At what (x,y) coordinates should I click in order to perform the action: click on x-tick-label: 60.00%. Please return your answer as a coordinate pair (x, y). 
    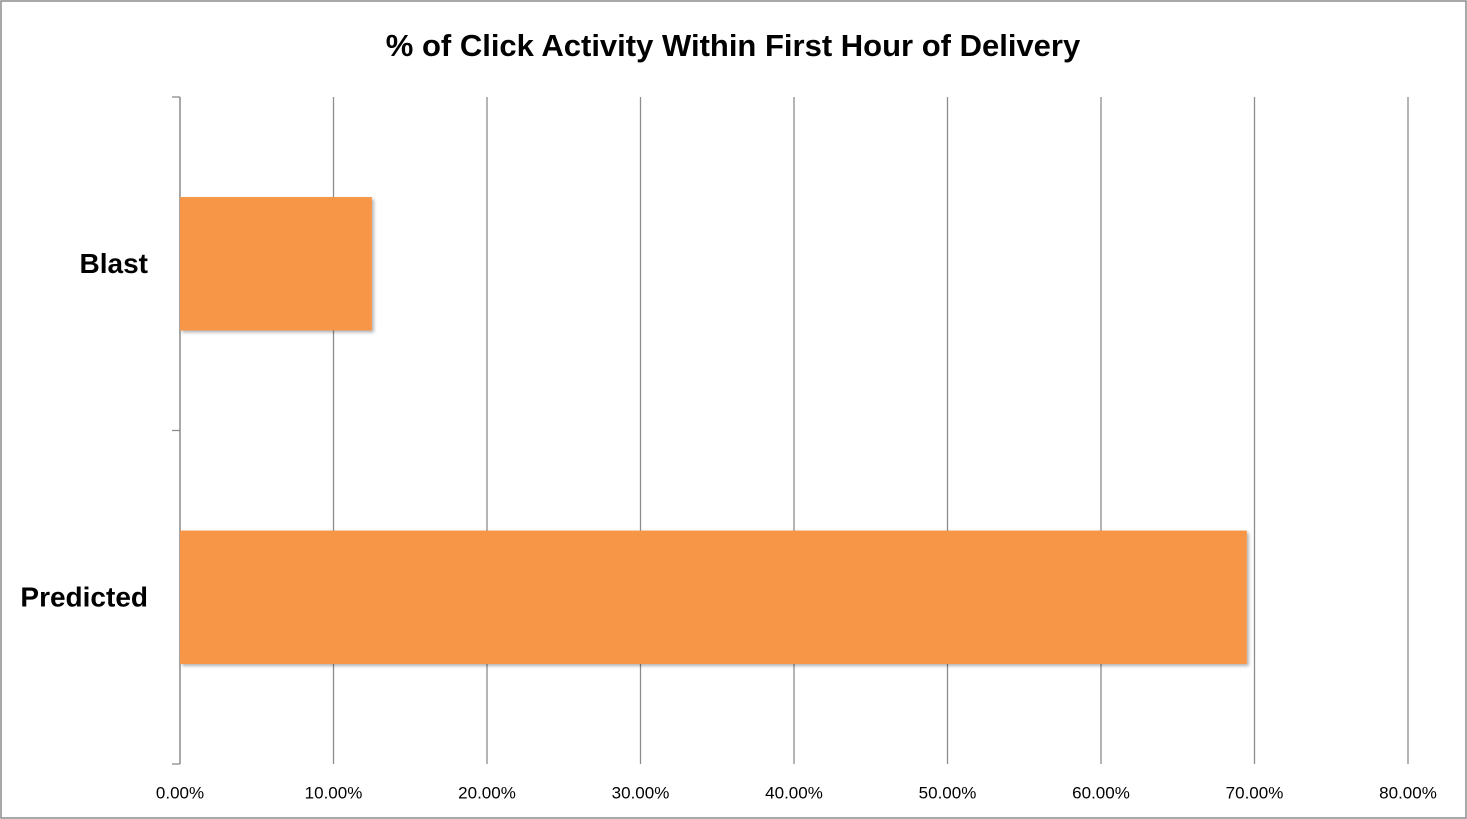
    Looking at the image, I should click on (1101, 792).